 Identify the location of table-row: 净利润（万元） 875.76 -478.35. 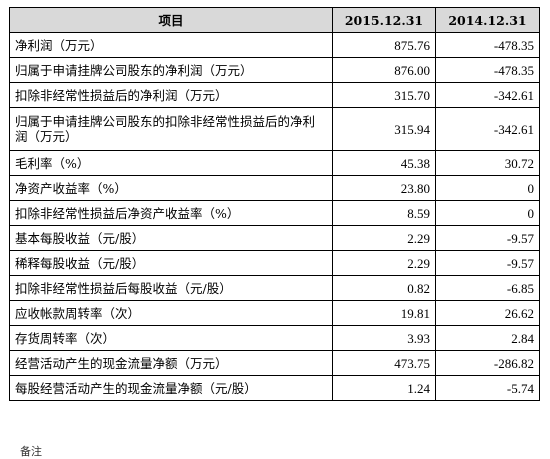
(274, 45).